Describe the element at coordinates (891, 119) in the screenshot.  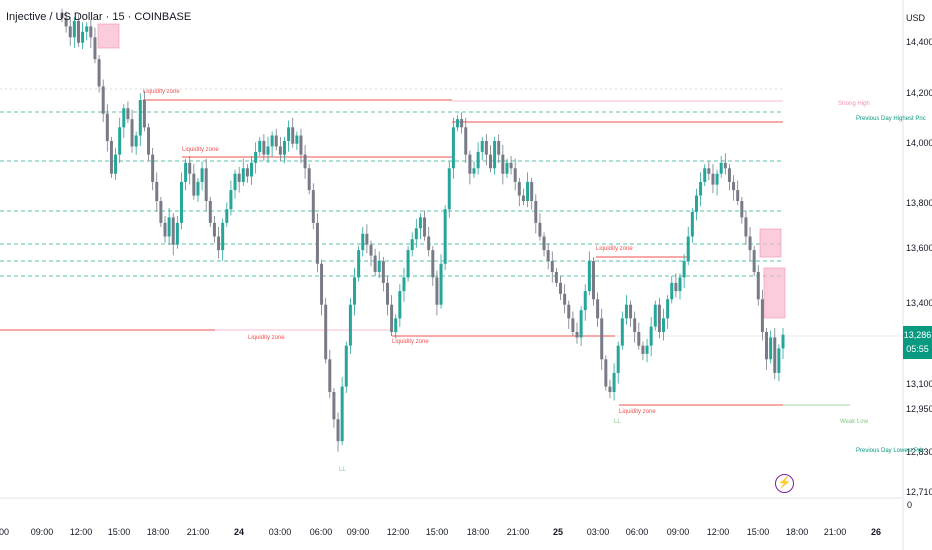
I see `prev-day-high-label: Previous Day Highest Pric` at that location.